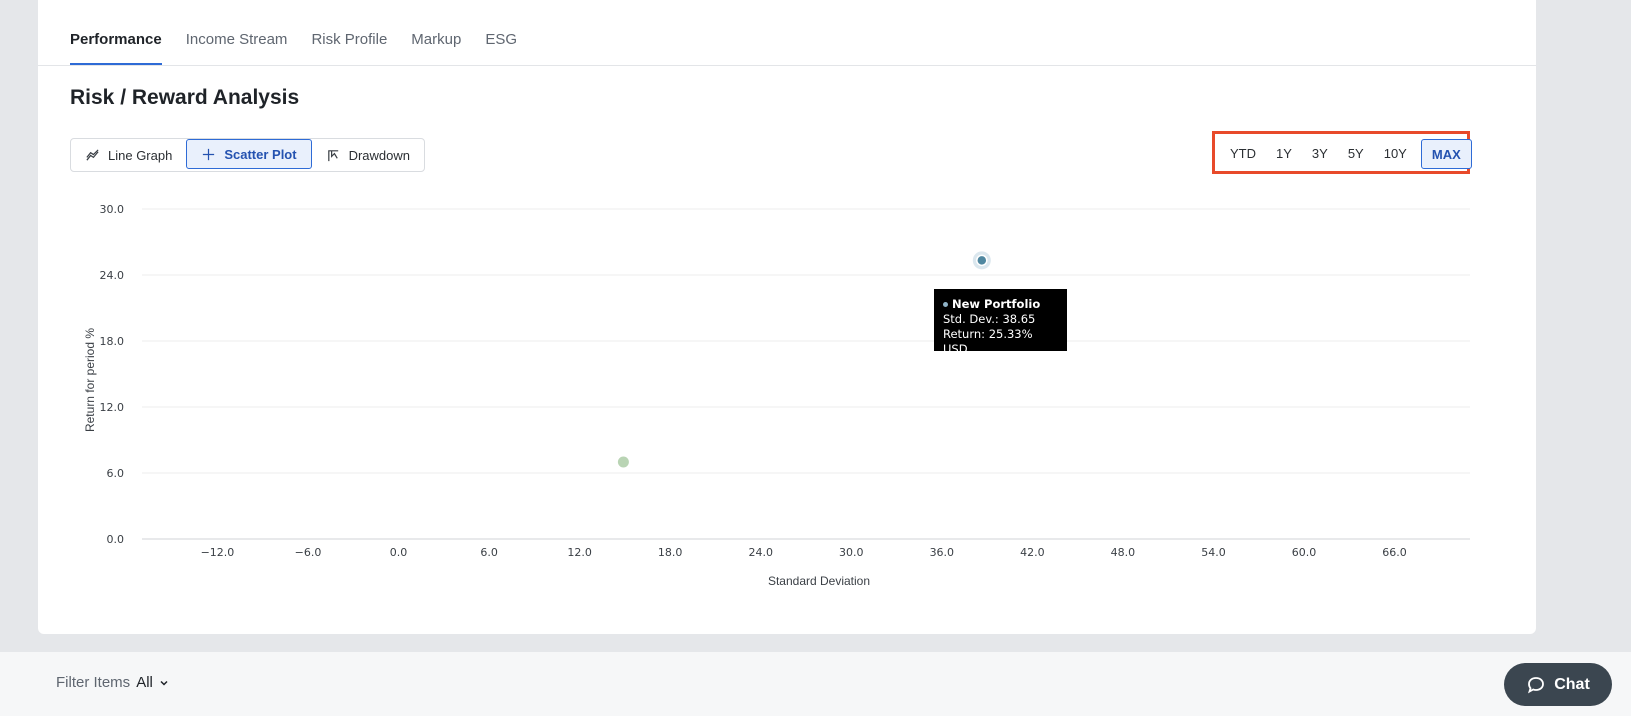 The image size is (1631, 716). What do you see at coordinates (501, 39) in the screenshot?
I see `tab-esg: ESG` at bounding box center [501, 39].